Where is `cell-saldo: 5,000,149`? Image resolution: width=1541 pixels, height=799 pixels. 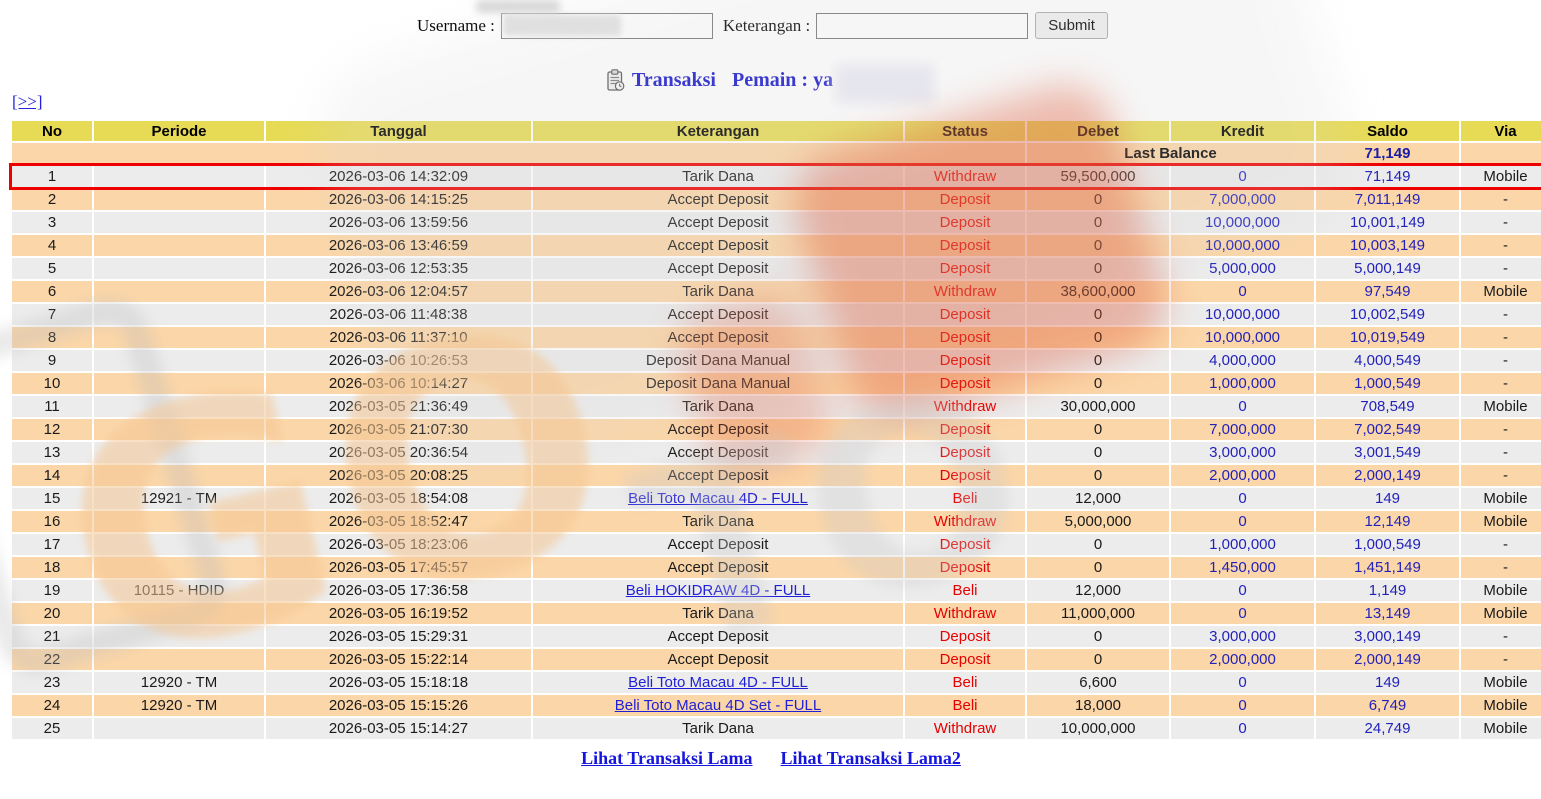
cell-saldo: 5,000,149 is located at coordinates (1387, 268).